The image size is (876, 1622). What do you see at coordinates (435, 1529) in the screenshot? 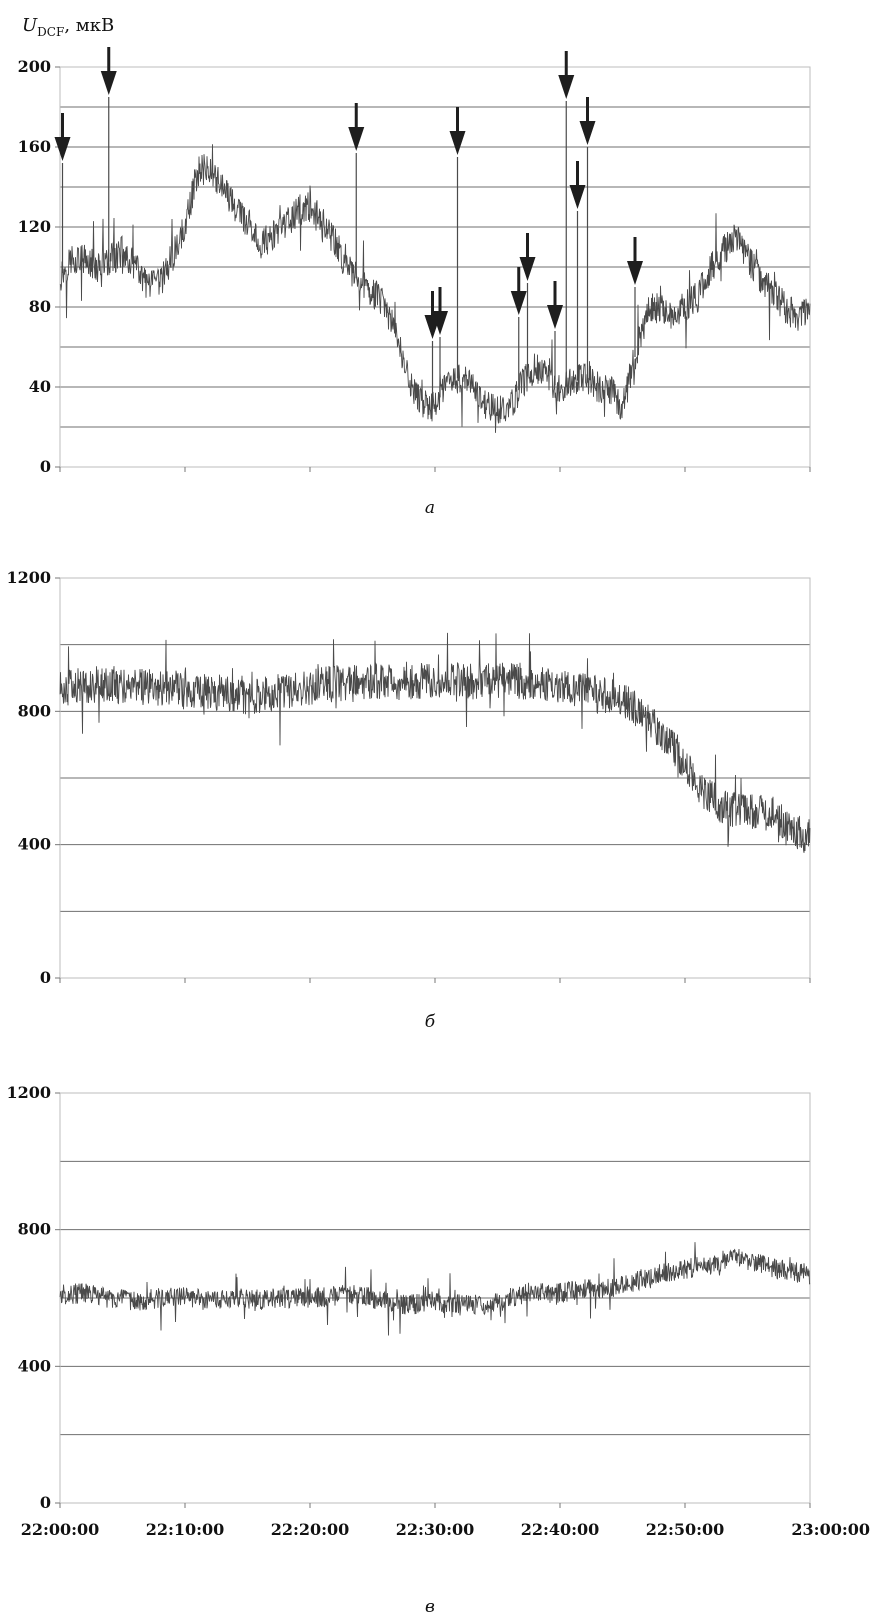
I see `x-tick-label: 22:30:00` at bounding box center [435, 1529].